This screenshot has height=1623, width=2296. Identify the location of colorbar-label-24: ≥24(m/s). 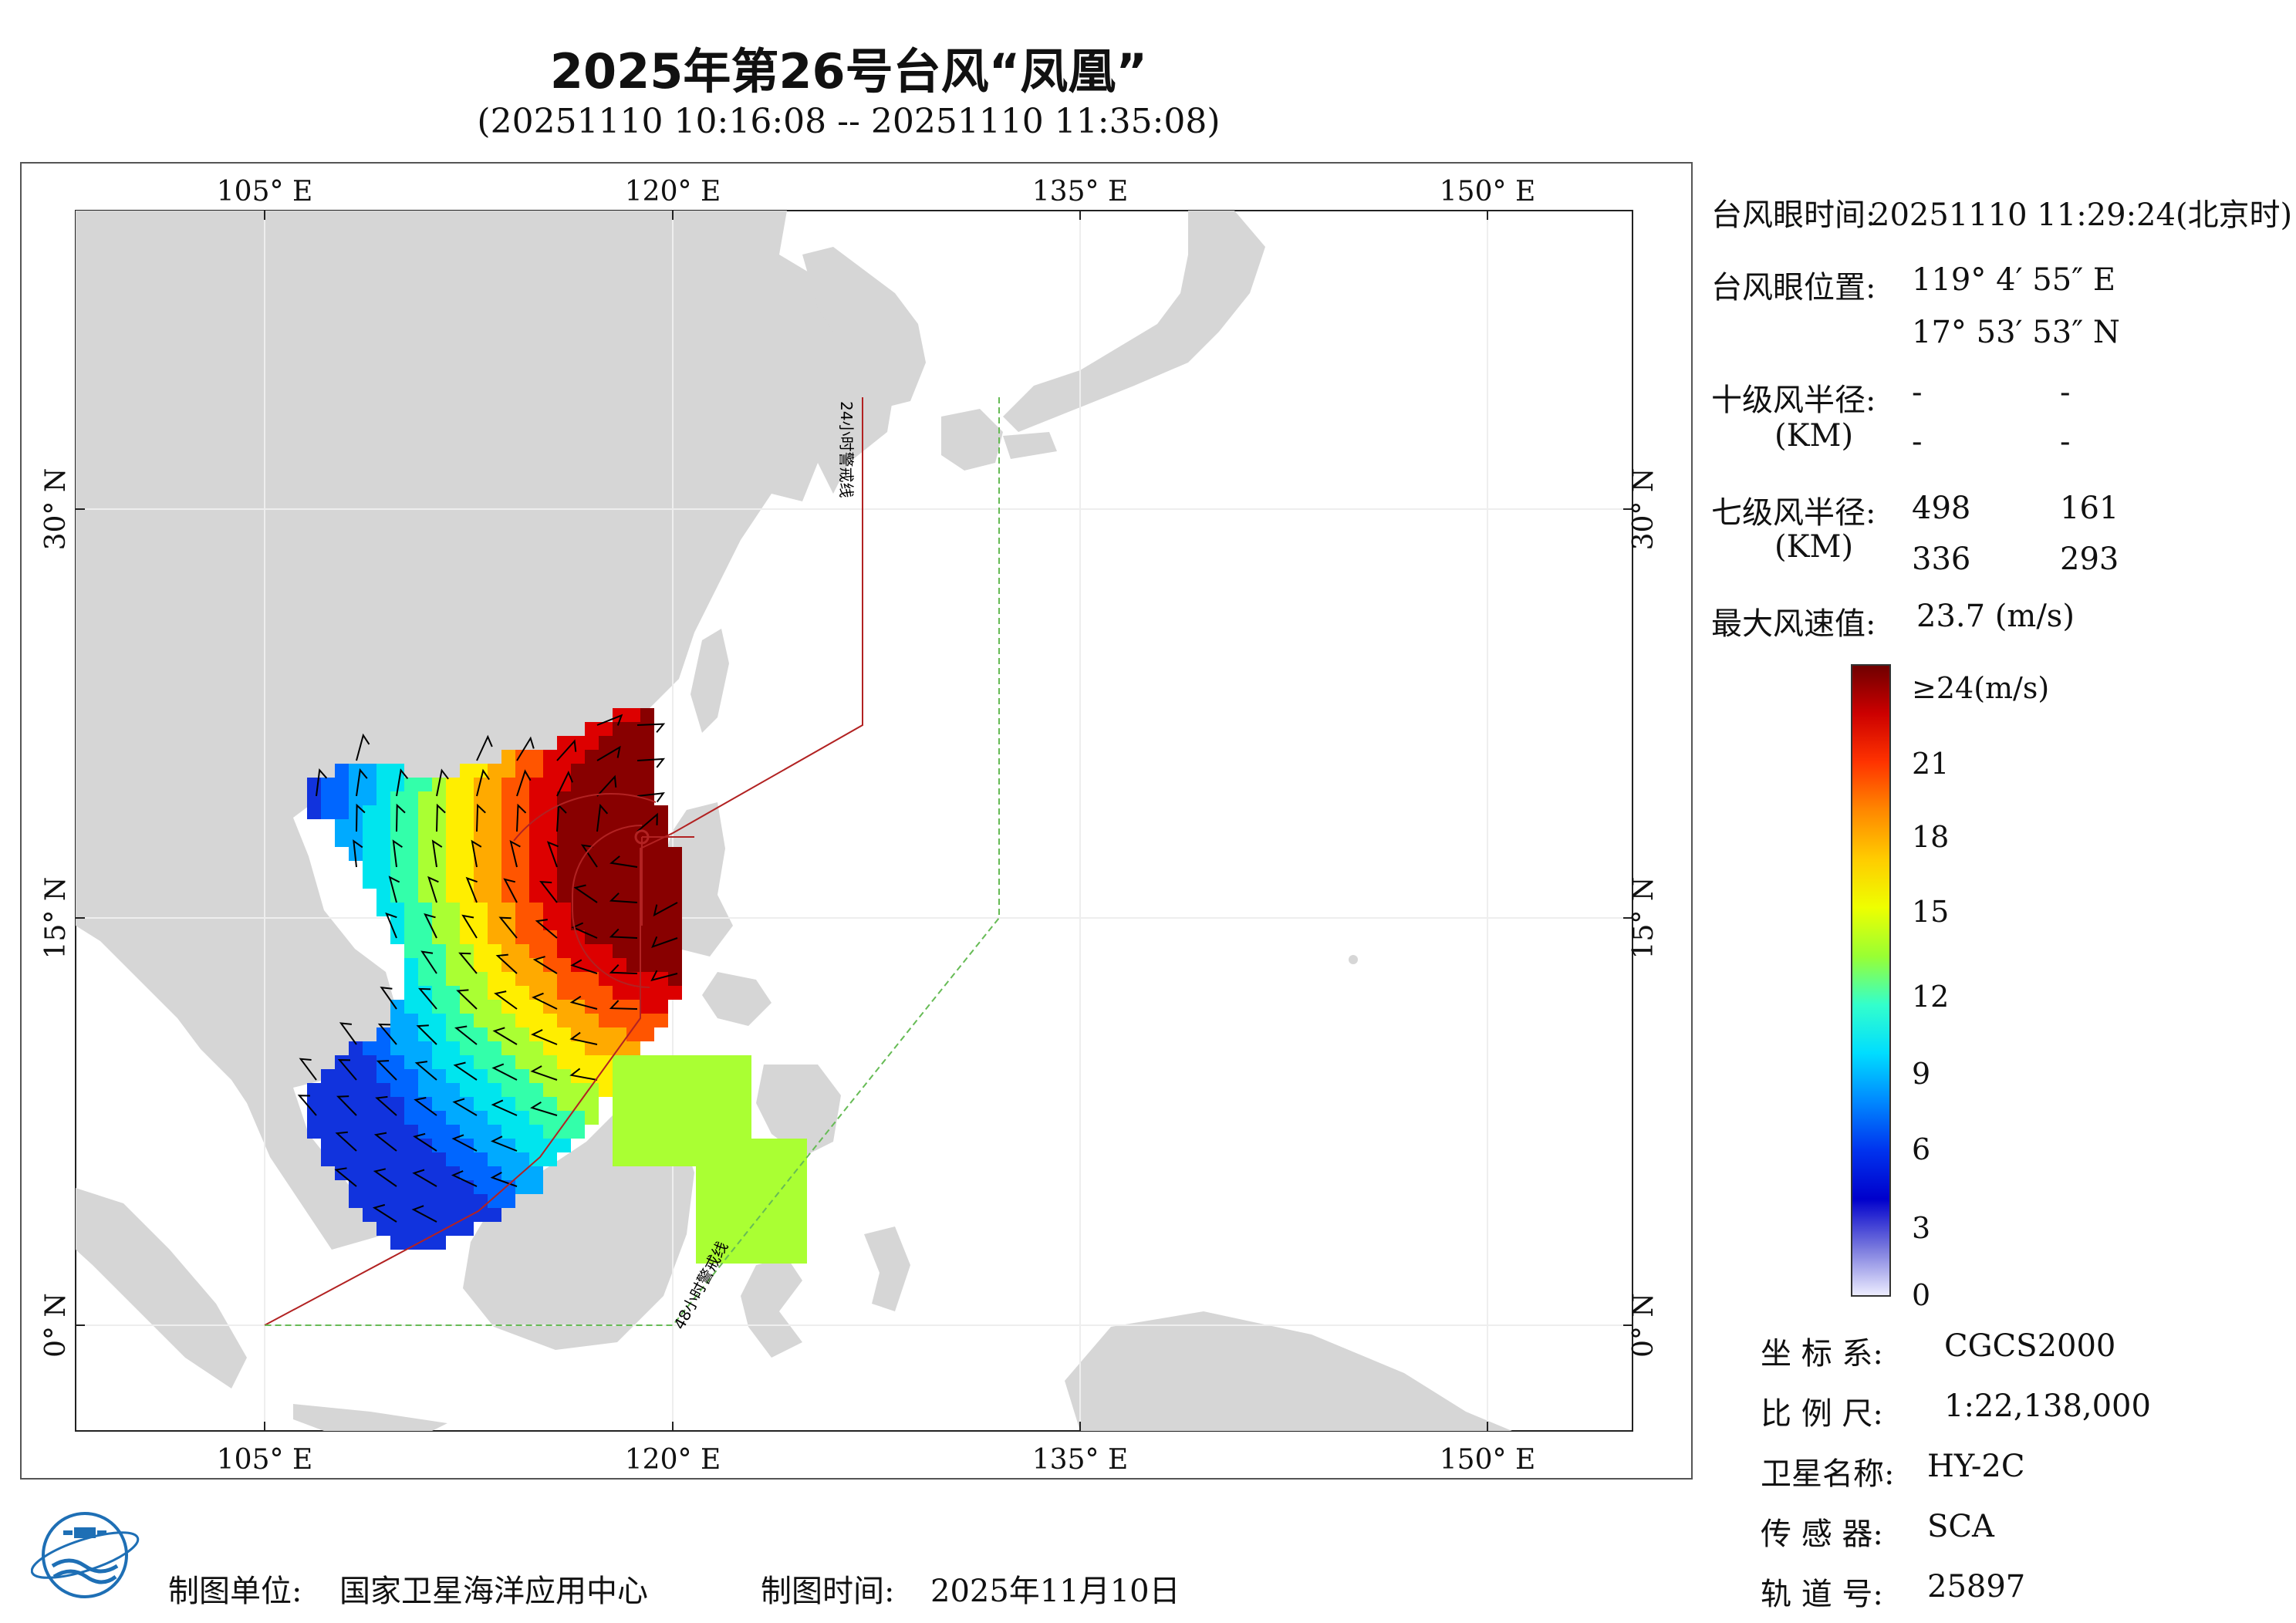
(1980, 688).